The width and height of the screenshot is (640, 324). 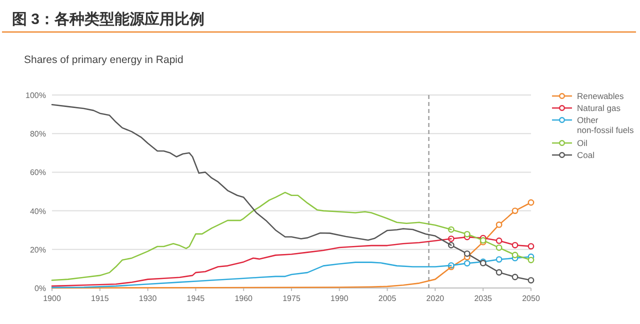 I want to click on x-tick-label: 1990, so click(x=339, y=298).